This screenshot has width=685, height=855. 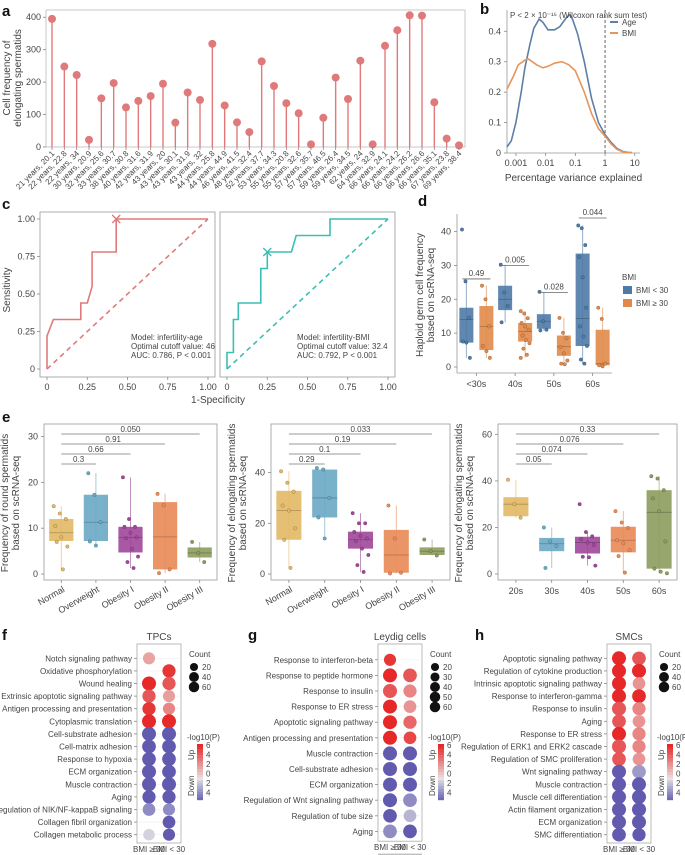 What do you see at coordinates (446, 232) in the screenshot?
I see `y-tick-label: 40` at bounding box center [446, 232].